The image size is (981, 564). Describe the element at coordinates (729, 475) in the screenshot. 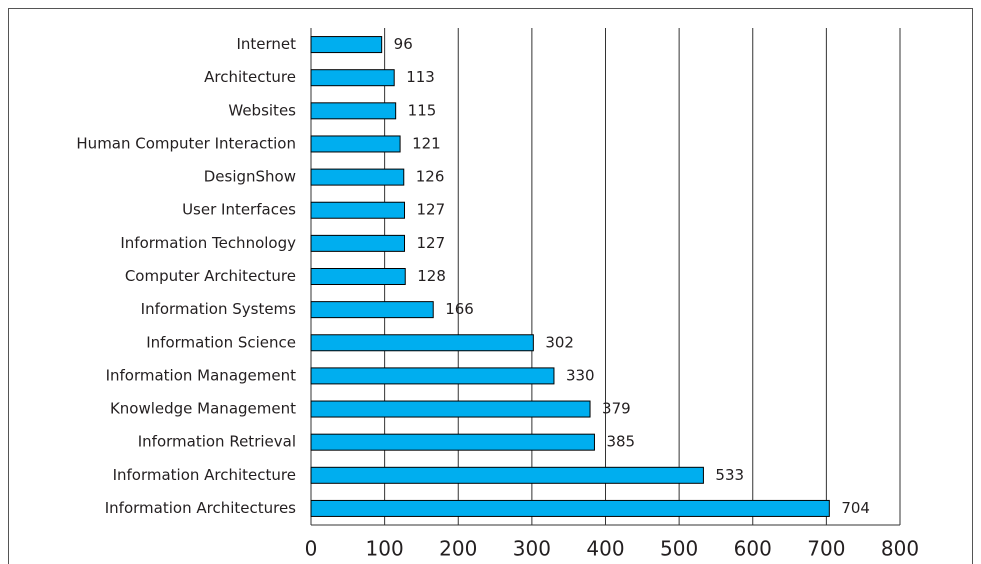

I see `value-label: 533` at that location.